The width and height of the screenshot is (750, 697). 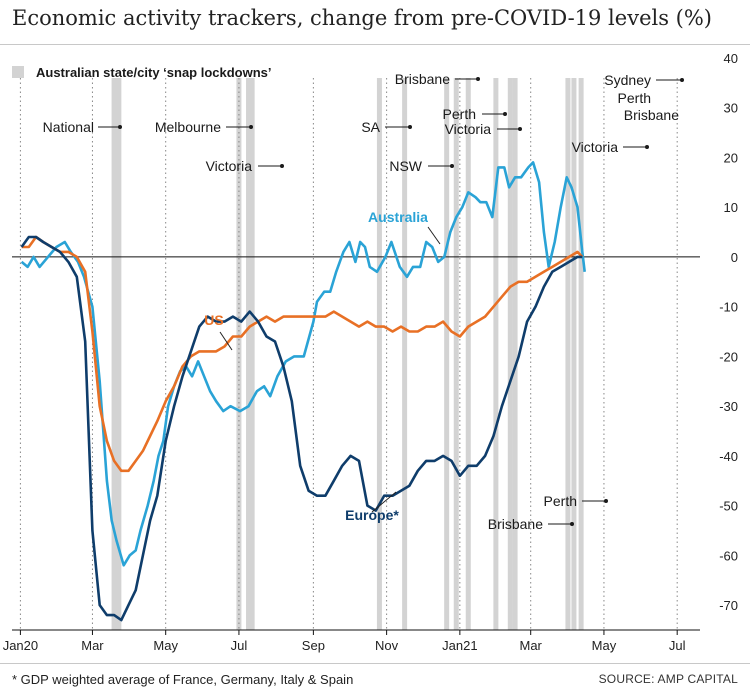 I want to click on y-tick-label: -20, so click(x=728, y=356).